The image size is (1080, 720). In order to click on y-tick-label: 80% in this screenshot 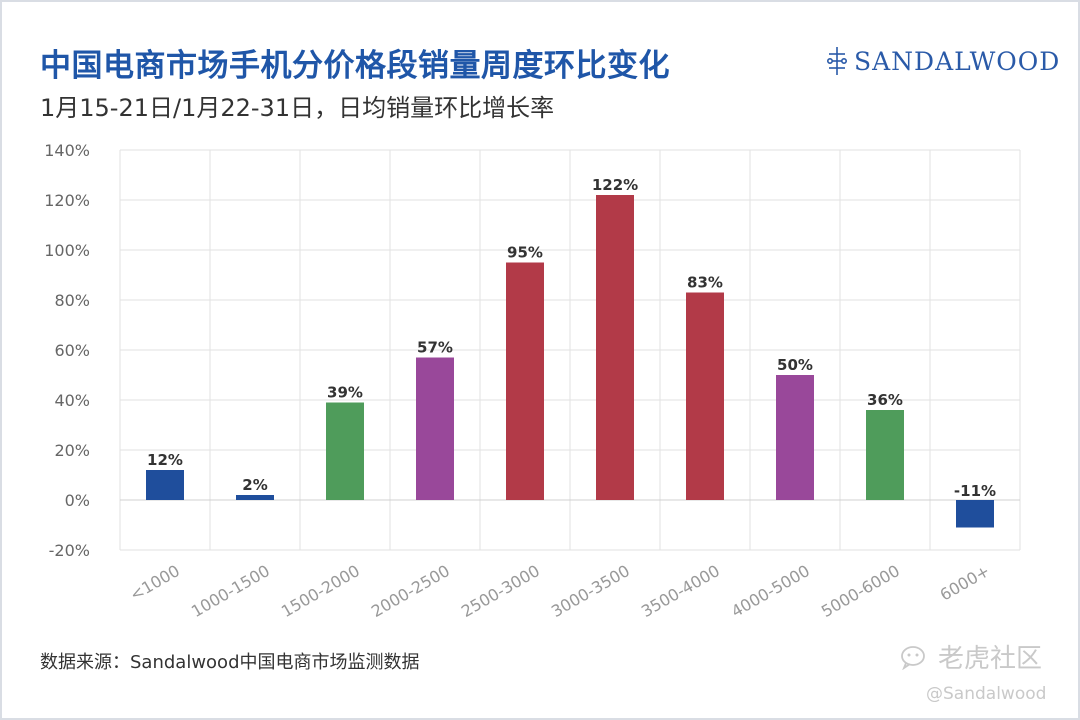, I will do `click(72, 300)`.